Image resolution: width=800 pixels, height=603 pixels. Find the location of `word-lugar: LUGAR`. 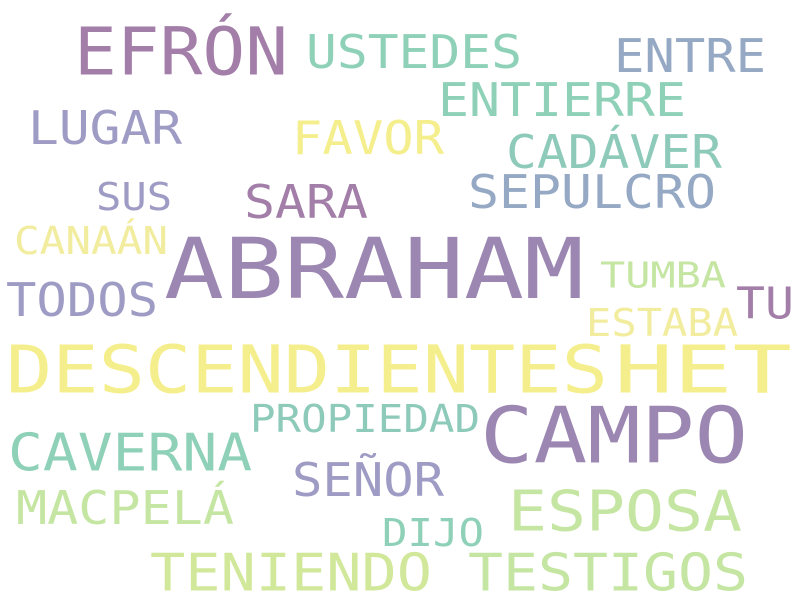

word-lugar: LUGAR is located at coordinates (105, 129).